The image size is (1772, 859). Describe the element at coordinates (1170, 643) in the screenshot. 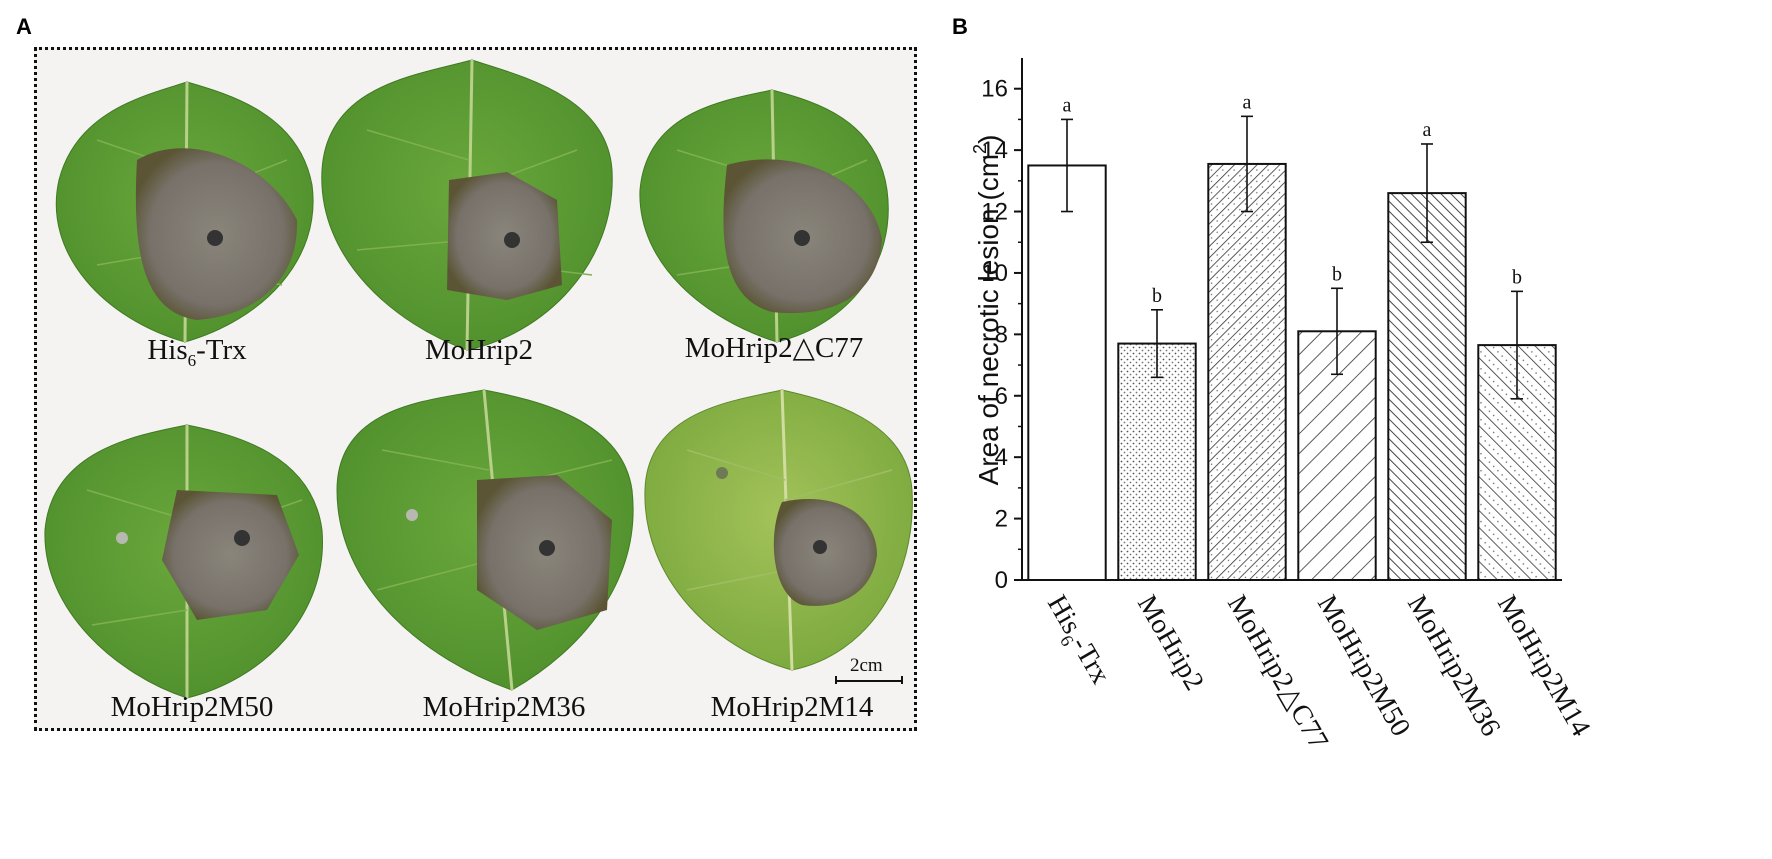

I see `category-label: MoHrip2` at that location.